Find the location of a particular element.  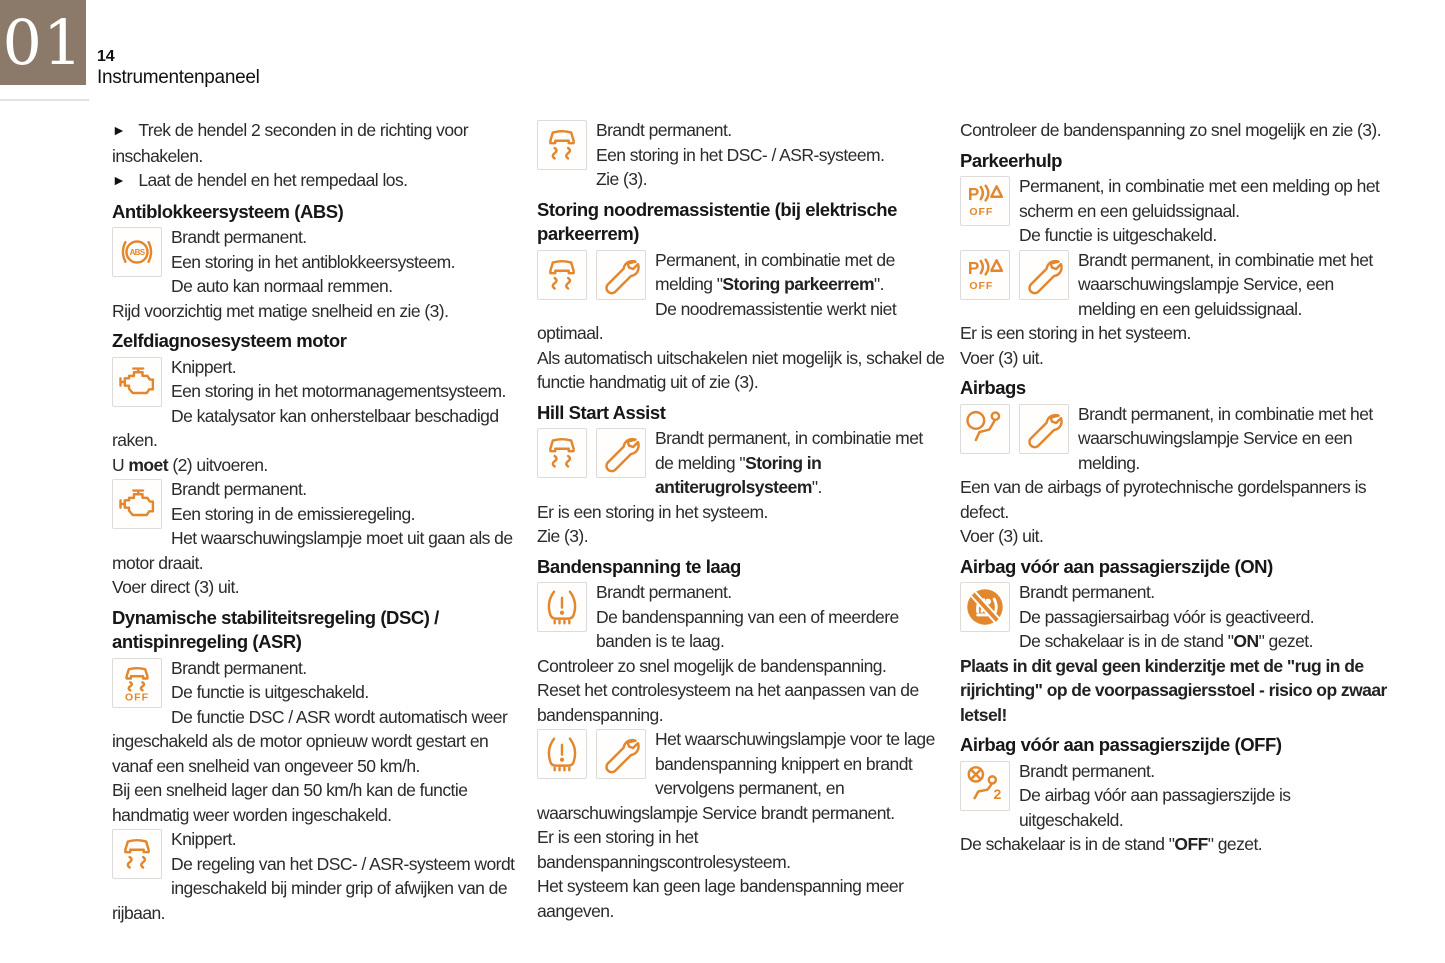

chapter-number-box: 01 is located at coordinates (43, 42).